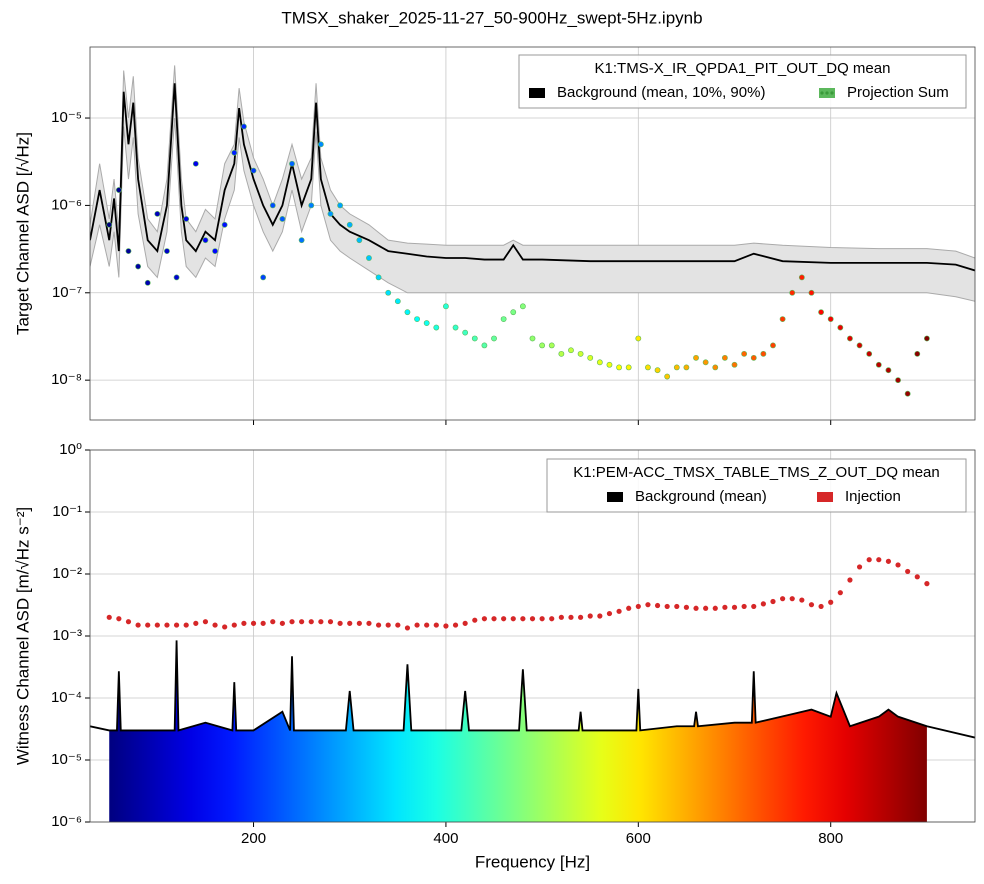 Image resolution: width=984 pixels, height=884 pixels. I want to click on y-tick-label: 10⁻⁶, so click(66, 821).